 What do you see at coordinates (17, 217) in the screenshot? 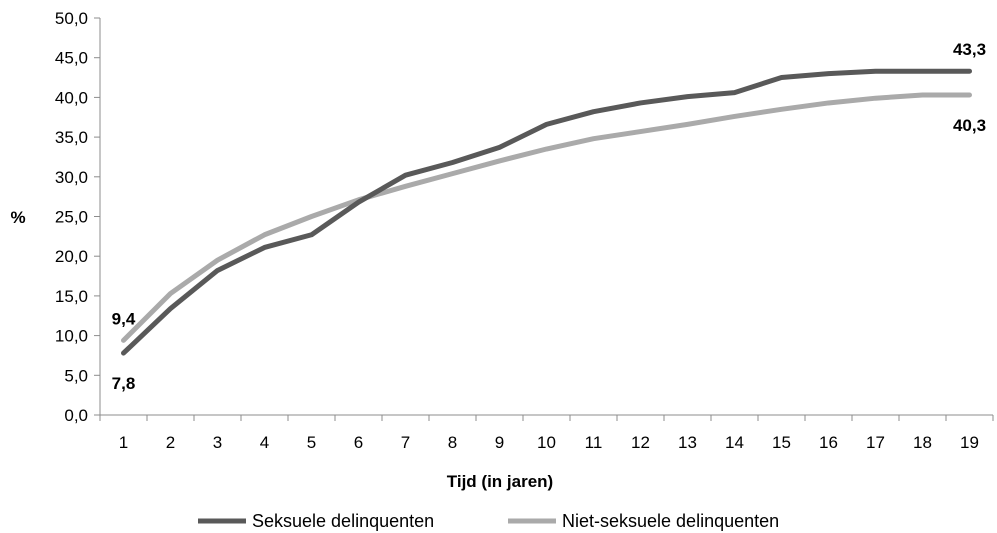
I see `y-axis-title: %` at bounding box center [17, 217].